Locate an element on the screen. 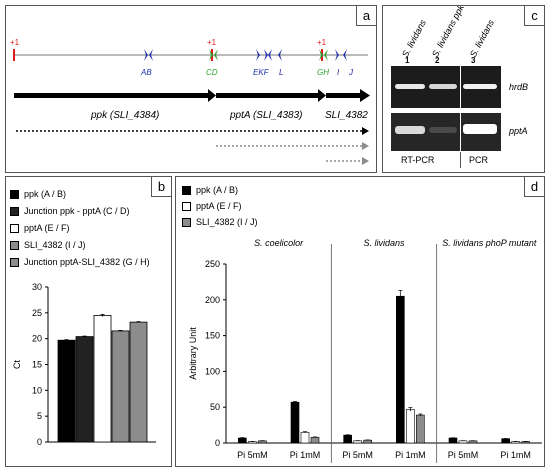  primers-gh is located at coordinates (323, 55).